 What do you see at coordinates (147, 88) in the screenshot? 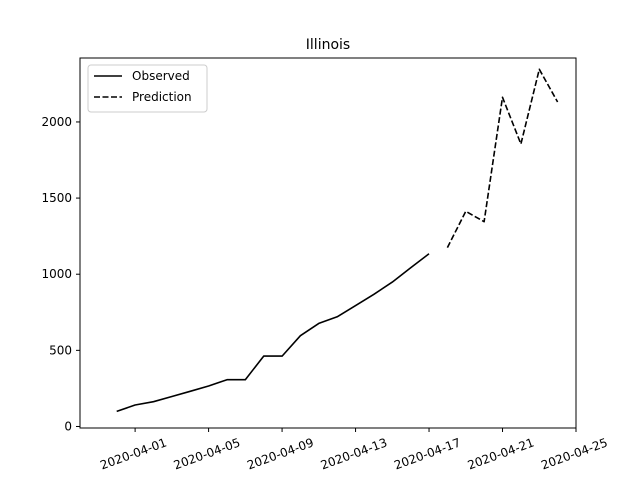
I see `legend: Observed Prediction` at bounding box center [147, 88].